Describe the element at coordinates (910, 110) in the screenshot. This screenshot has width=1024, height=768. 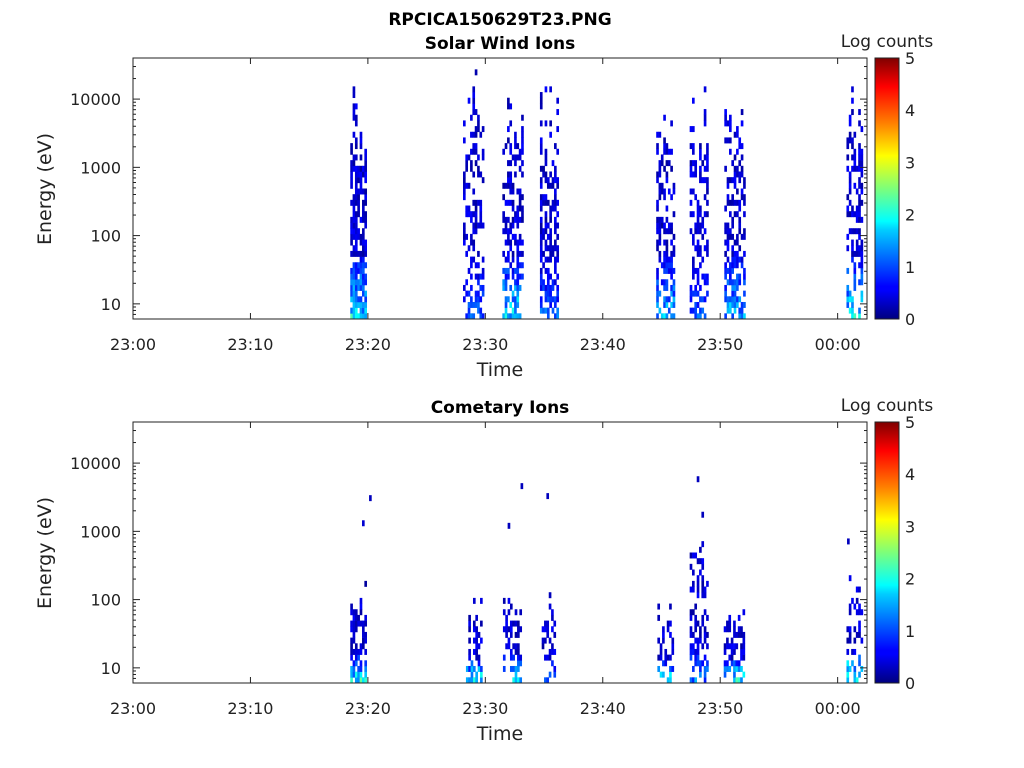
I see `colorbar-tick-label: 4` at that location.